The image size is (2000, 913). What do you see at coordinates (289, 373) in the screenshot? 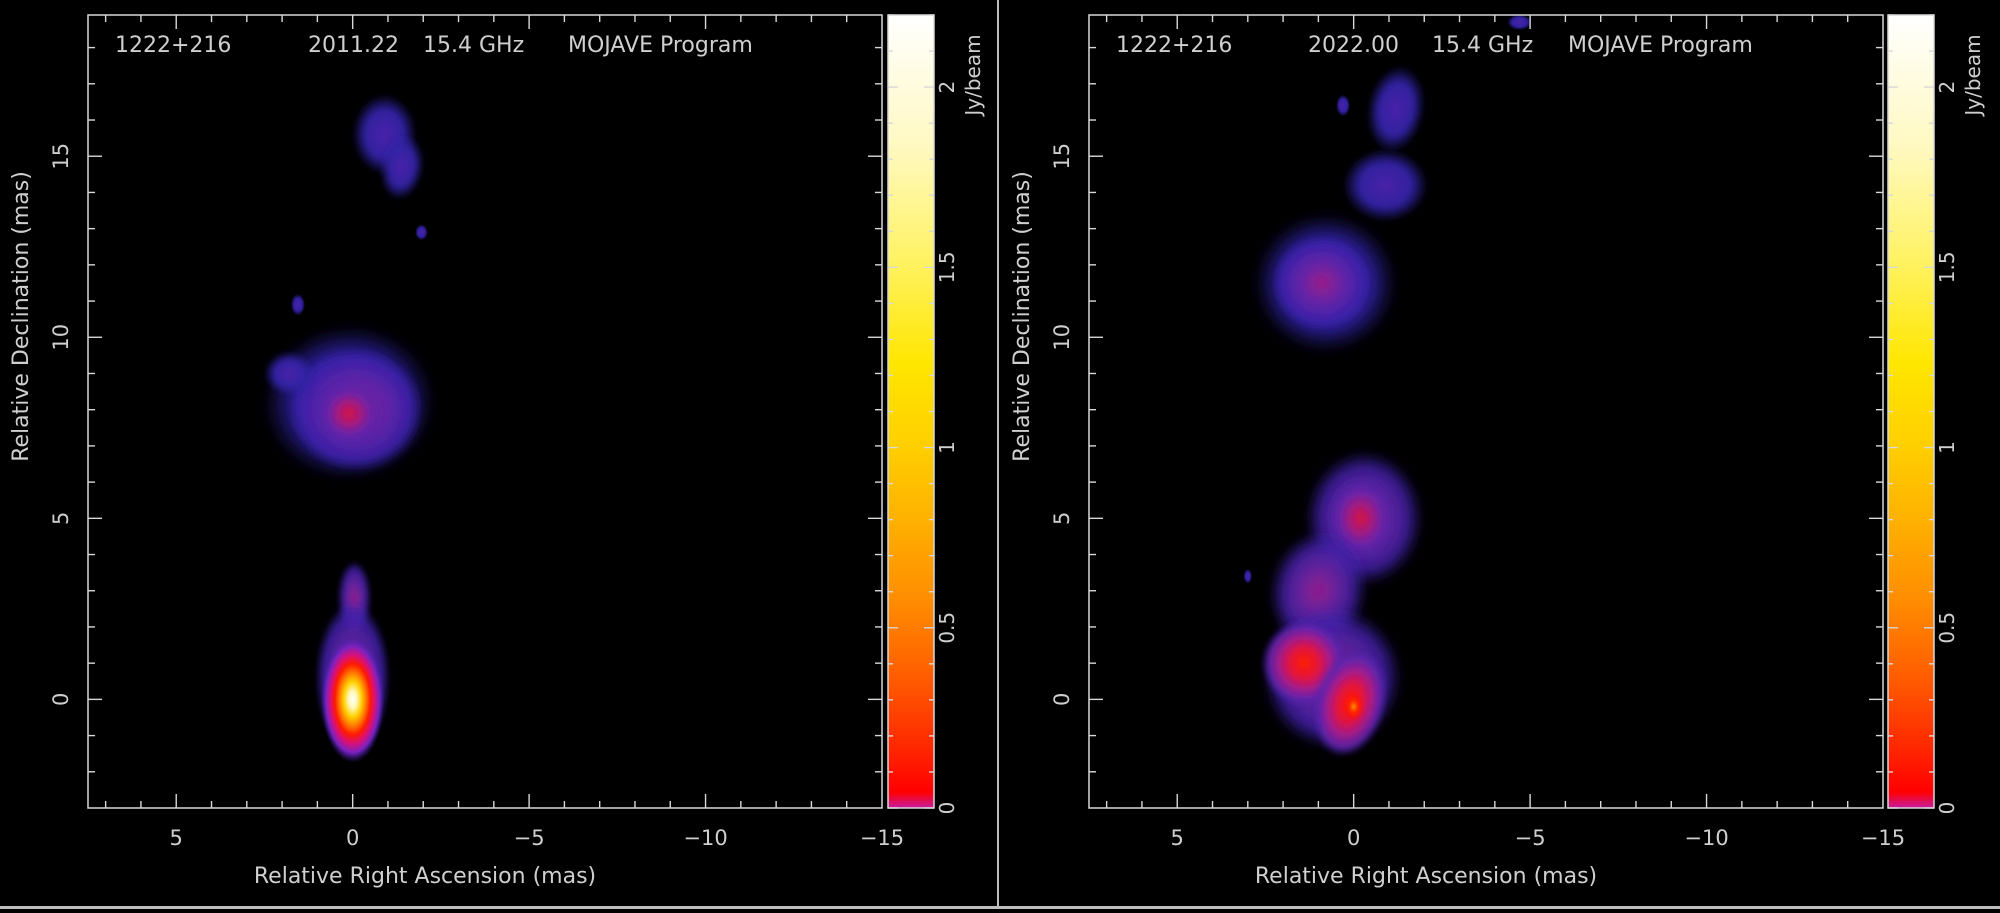
I see `blob-mid-left` at bounding box center [289, 373].